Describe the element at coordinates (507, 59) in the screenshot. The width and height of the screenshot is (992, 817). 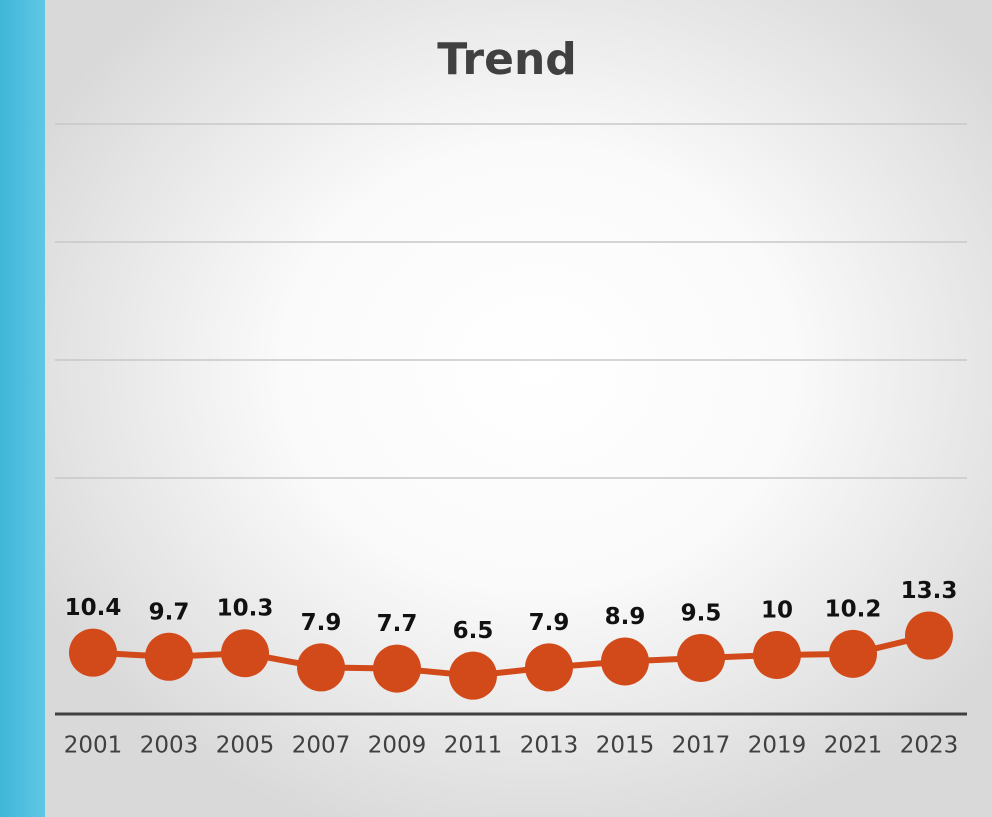
I see `chart-title: Trend` at that location.